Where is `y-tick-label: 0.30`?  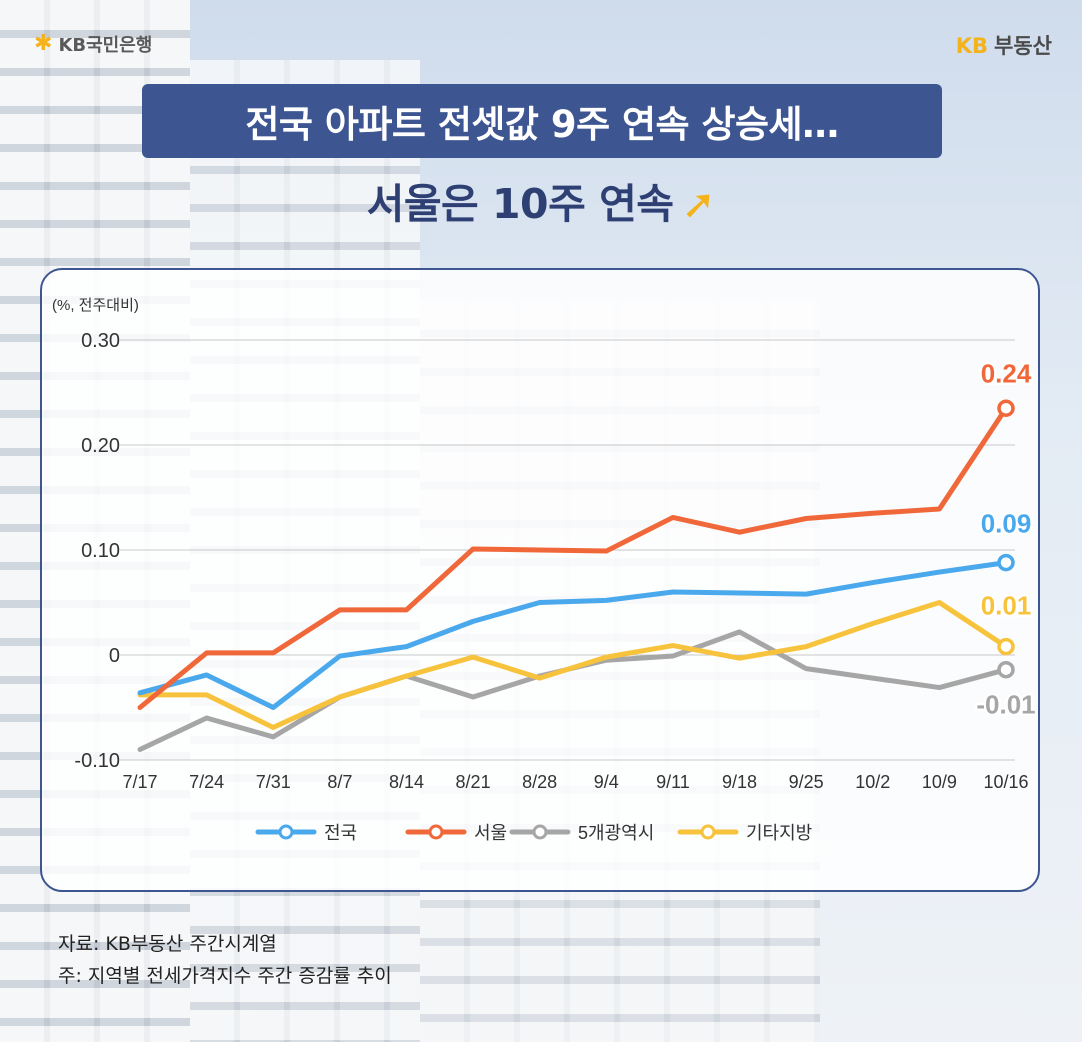 y-tick-label: 0.30 is located at coordinates (100, 341).